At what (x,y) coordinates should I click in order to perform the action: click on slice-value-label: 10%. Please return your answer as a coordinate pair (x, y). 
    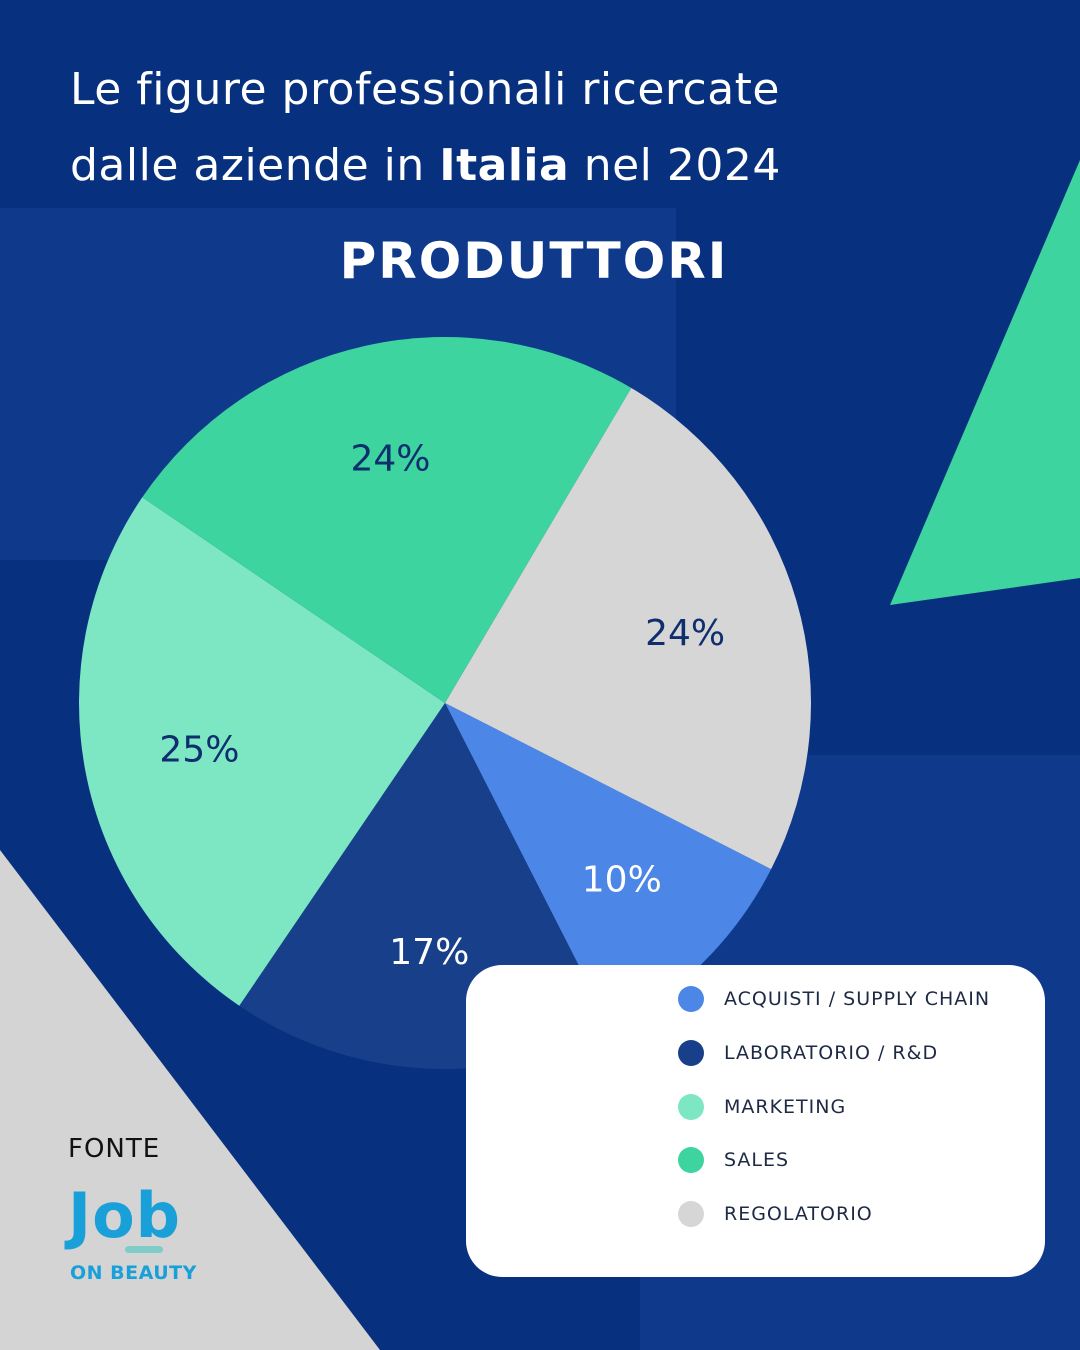
    Looking at the image, I should click on (622, 879).